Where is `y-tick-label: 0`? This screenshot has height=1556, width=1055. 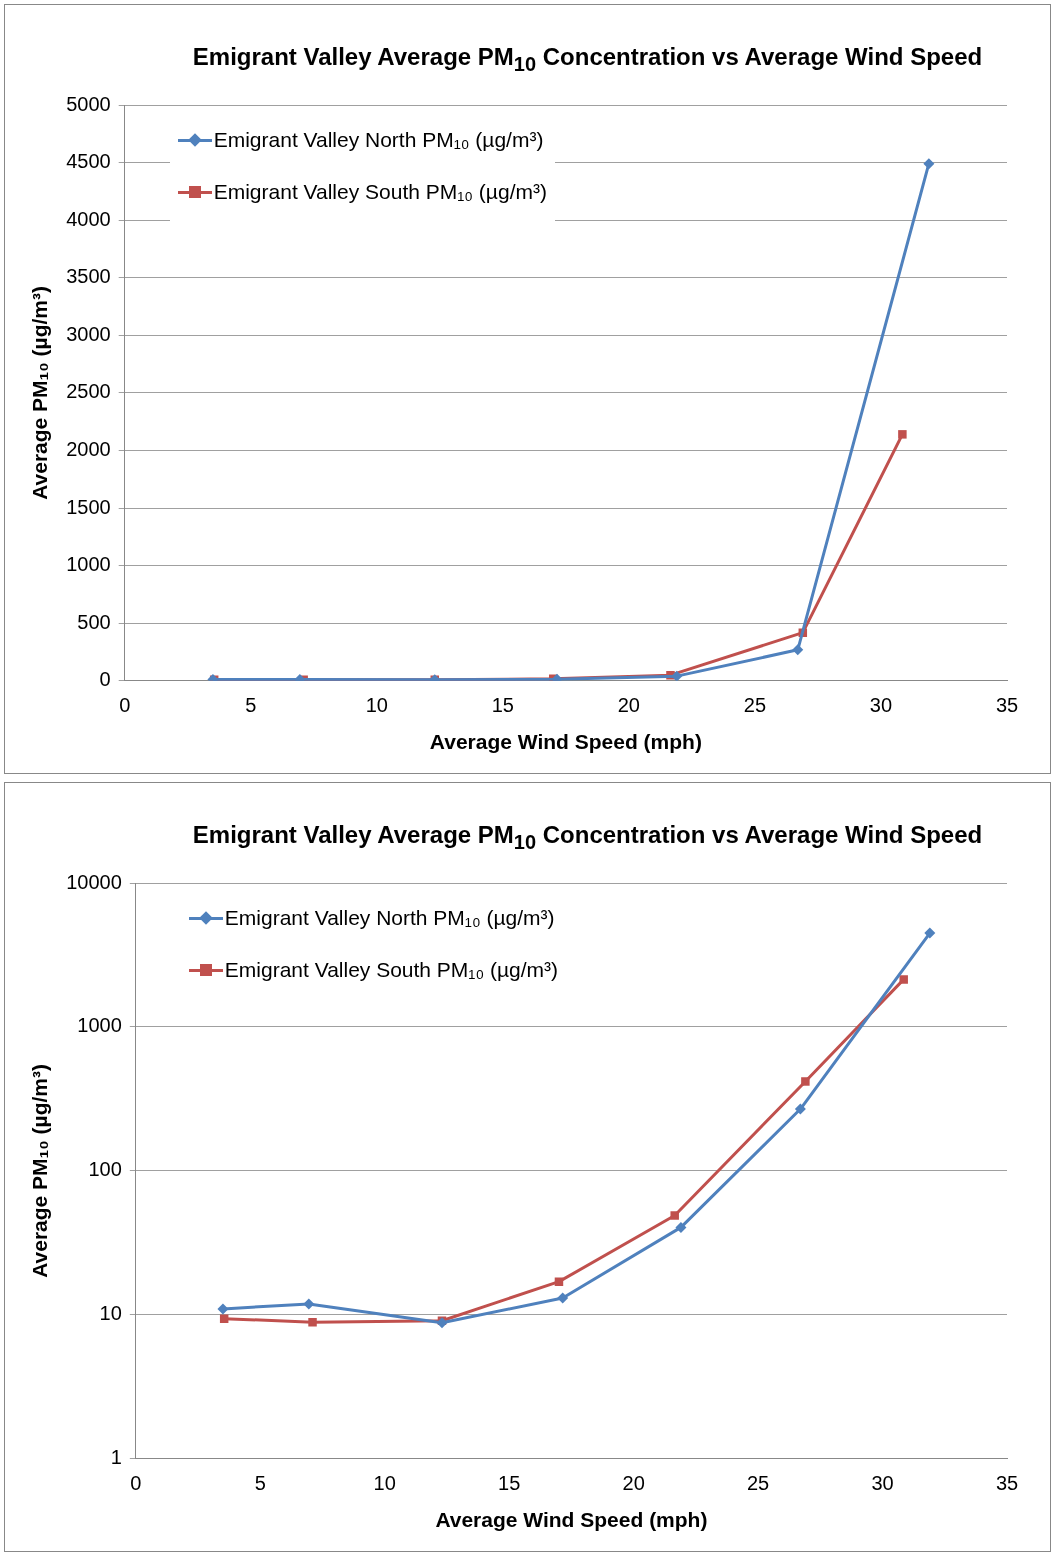
y-tick-label: 0 is located at coordinates (105, 679).